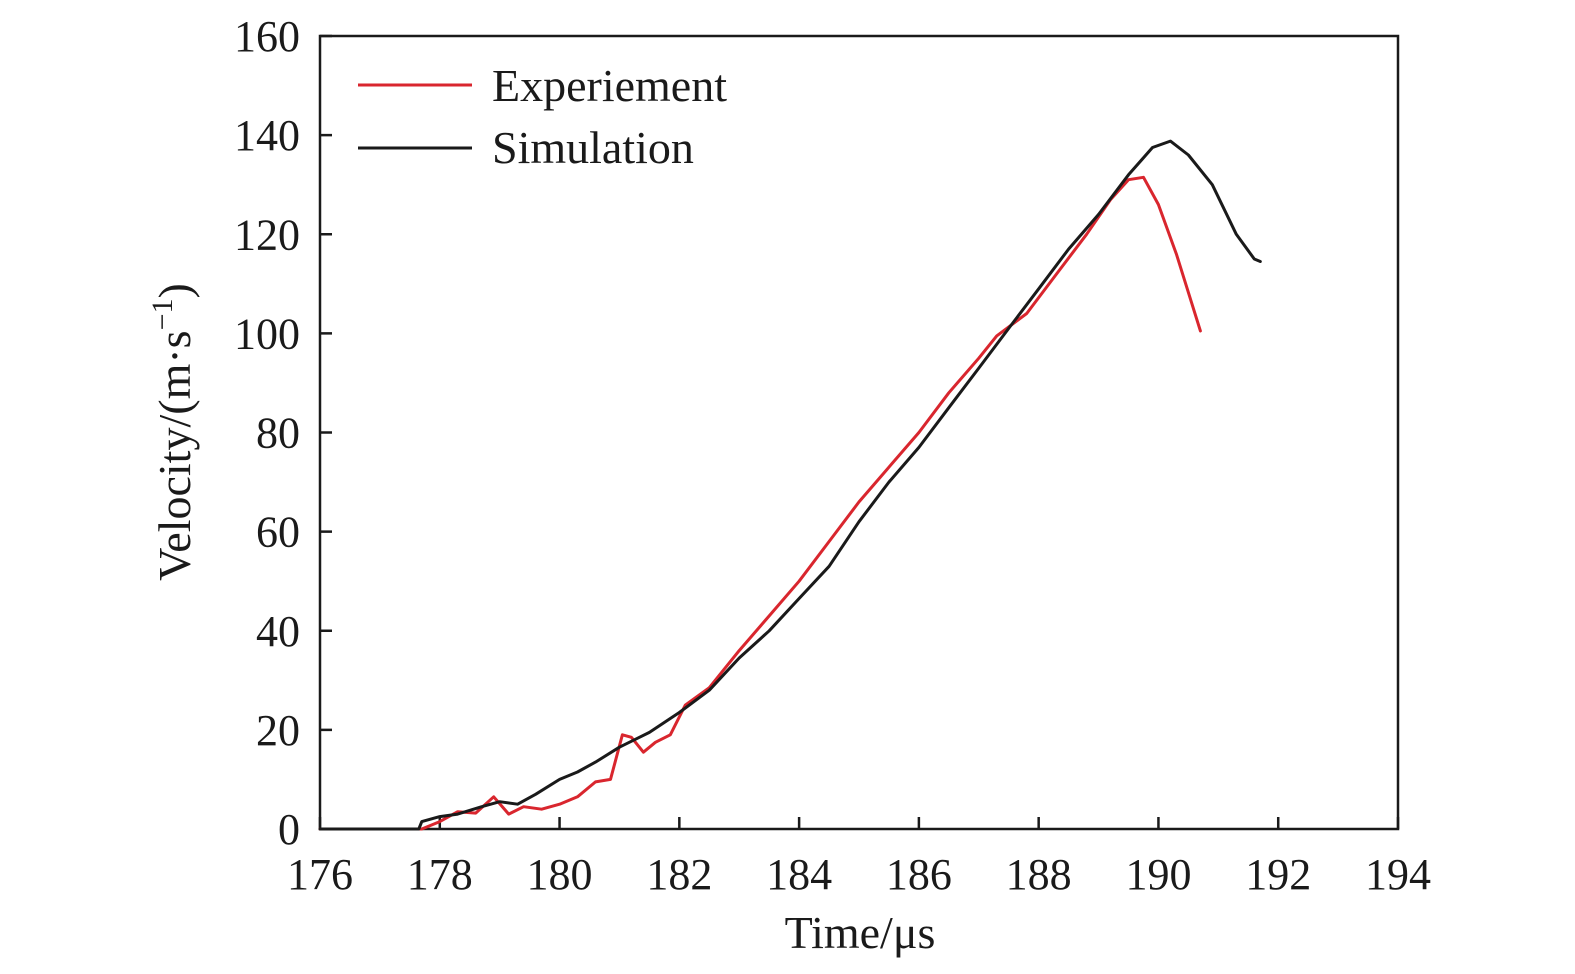 The height and width of the screenshot is (974, 1575). Describe the element at coordinates (267, 135) in the screenshot. I see `y-tick-label: 140` at that location.